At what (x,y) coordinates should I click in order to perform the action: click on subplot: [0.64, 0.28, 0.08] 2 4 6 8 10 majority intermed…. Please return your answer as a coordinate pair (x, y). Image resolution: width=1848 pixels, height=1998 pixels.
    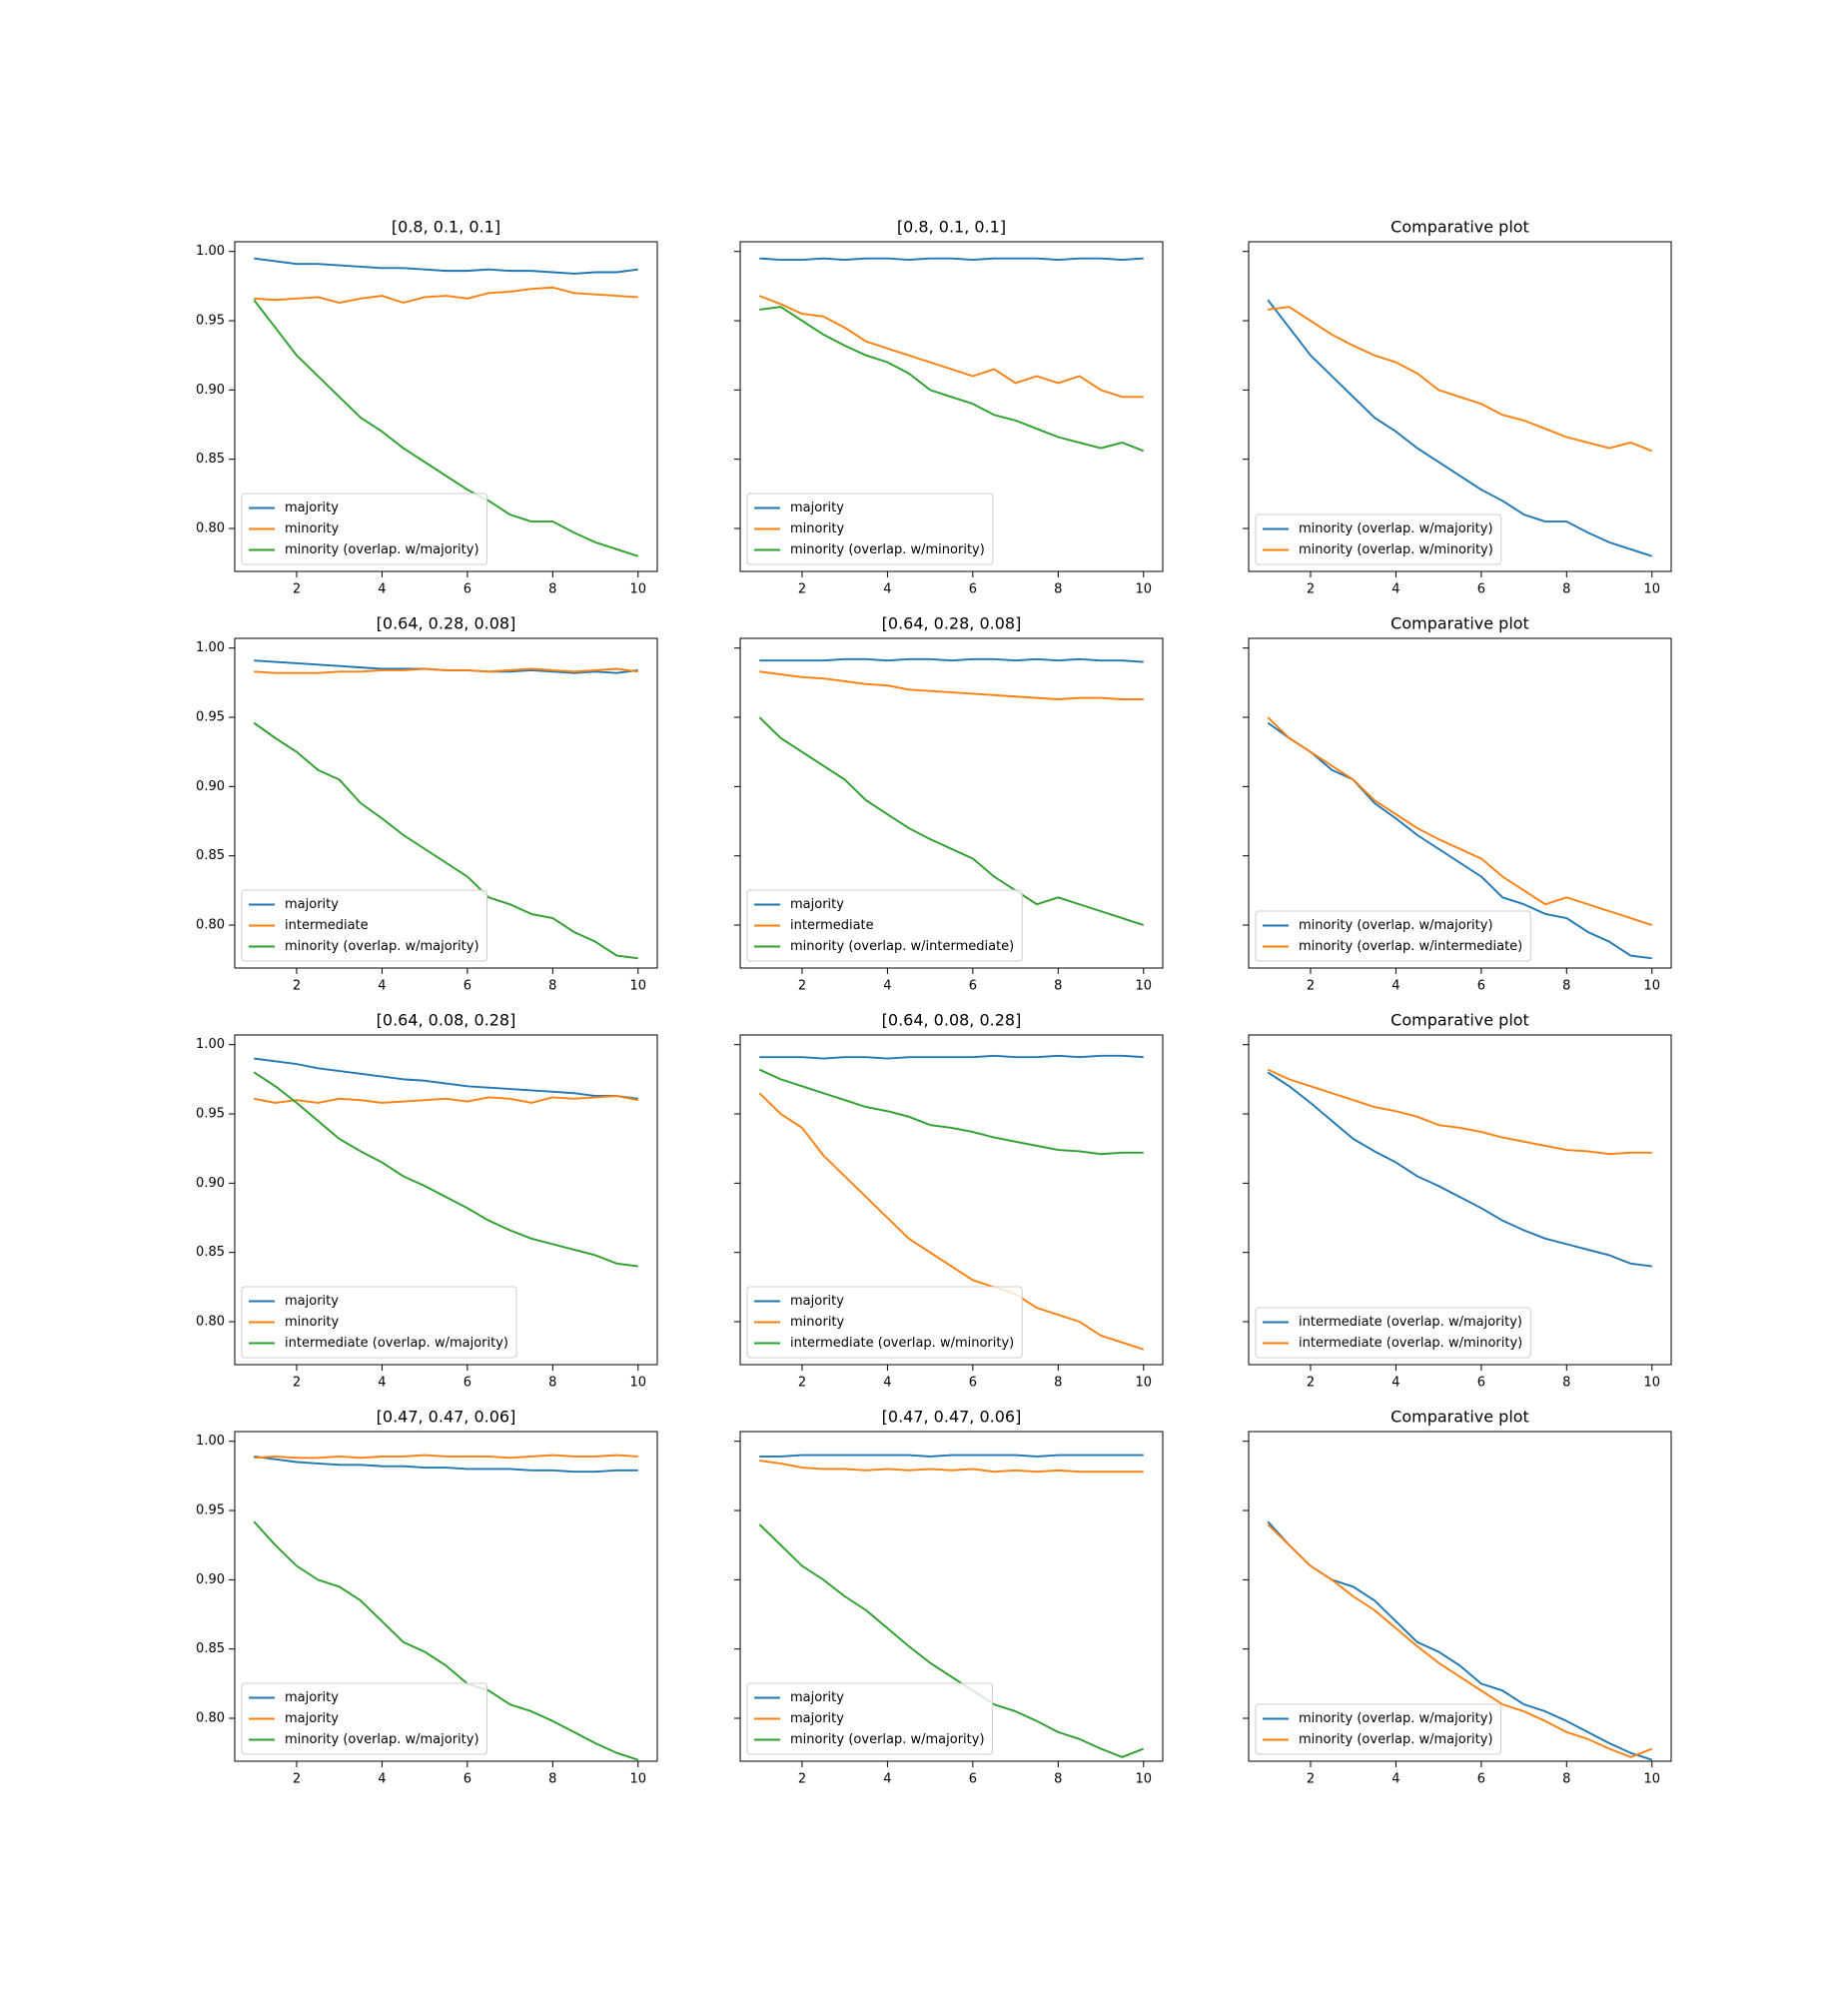
    Looking at the image, I should click on (949, 804).